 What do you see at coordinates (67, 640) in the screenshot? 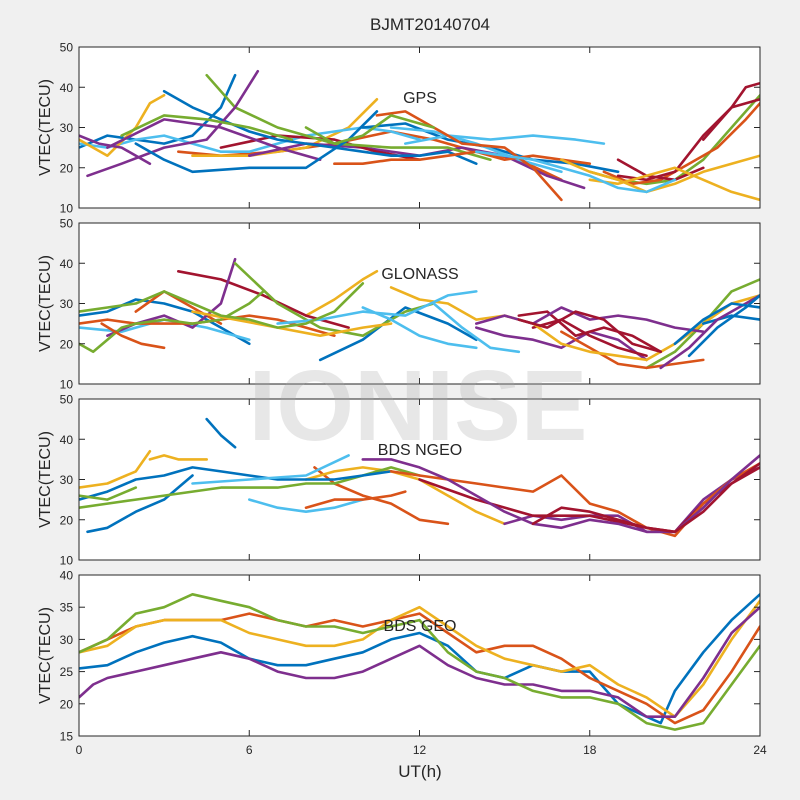
I see `bds-geo-y-tick-label: 30` at bounding box center [67, 640].